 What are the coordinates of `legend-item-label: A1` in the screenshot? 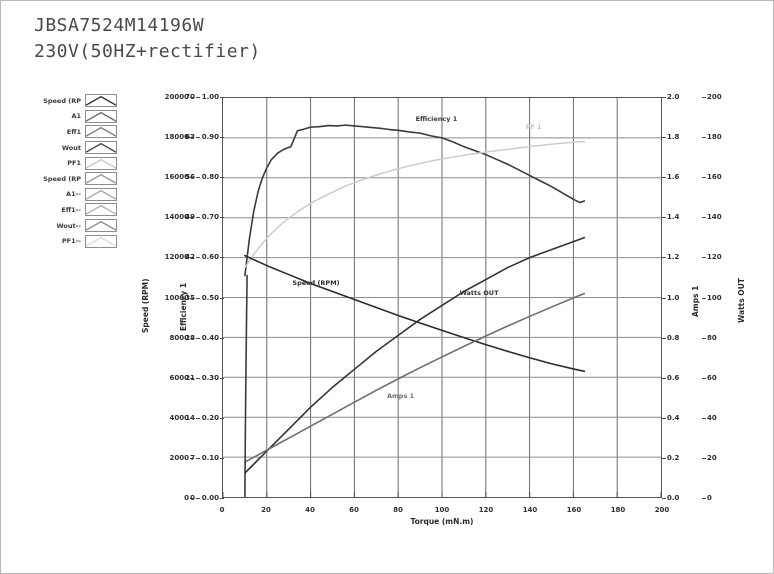 It's located at (76, 116).